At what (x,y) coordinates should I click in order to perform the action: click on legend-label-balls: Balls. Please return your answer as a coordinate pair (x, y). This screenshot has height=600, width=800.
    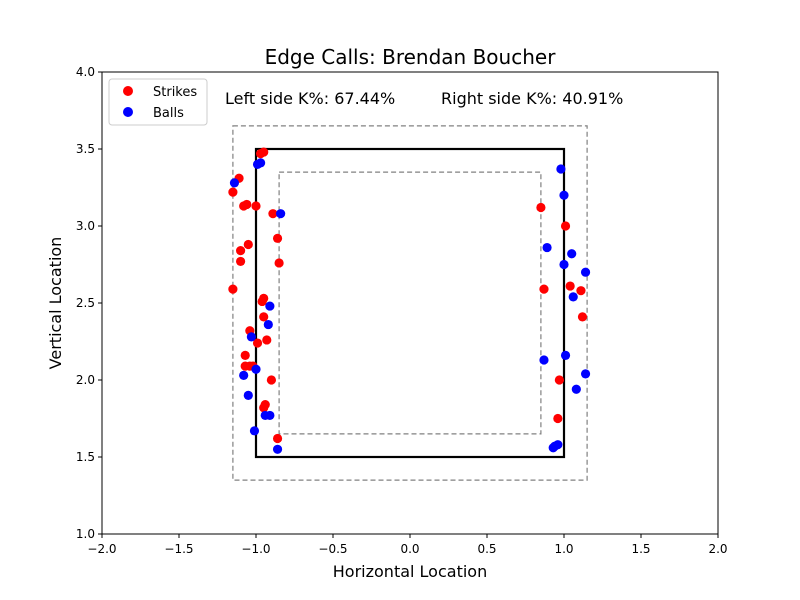
    Looking at the image, I should click on (168, 113).